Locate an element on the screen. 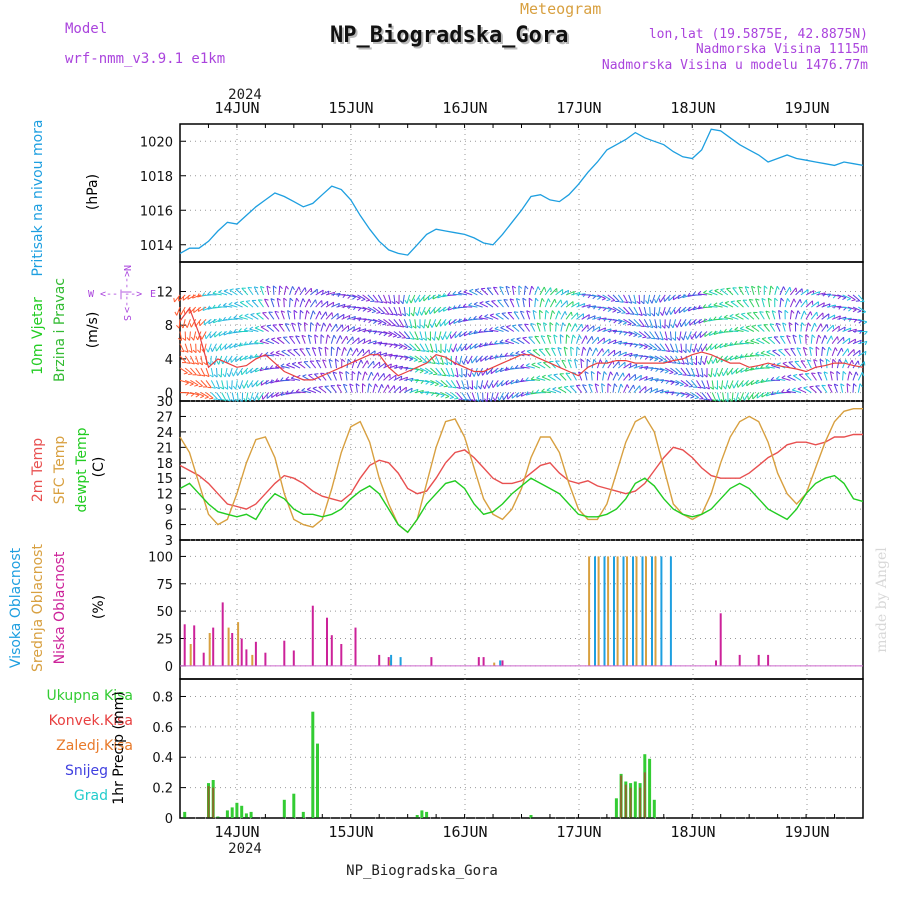  x-tick-bottom-18JUN: 18JUN is located at coordinates (692, 832).